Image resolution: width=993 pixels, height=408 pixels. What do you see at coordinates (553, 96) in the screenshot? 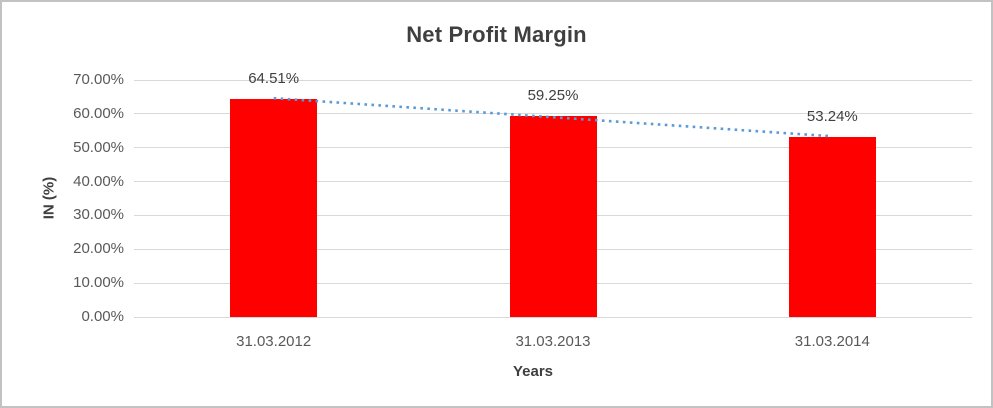
I see `bar-value-label: 59.25%` at bounding box center [553, 96].